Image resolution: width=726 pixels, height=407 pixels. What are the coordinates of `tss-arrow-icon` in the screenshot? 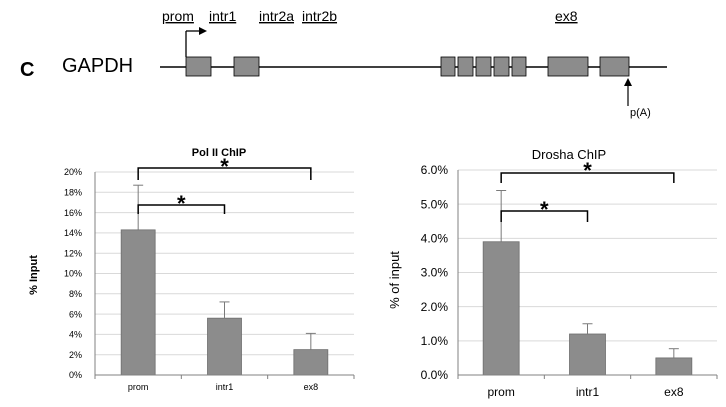 It's located at (196, 42).